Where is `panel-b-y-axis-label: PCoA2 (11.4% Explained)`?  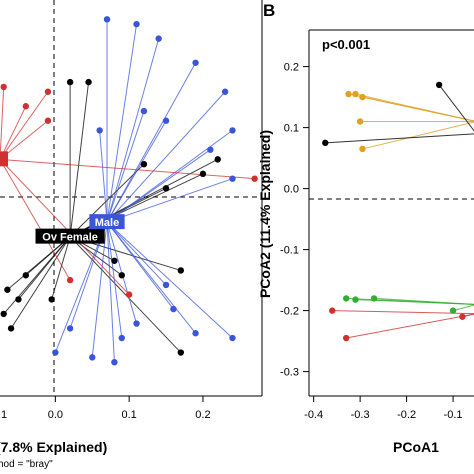
panel-b-y-axis-label: PCoA2 (11.4% Explained) is located at coordinates (265, 214).